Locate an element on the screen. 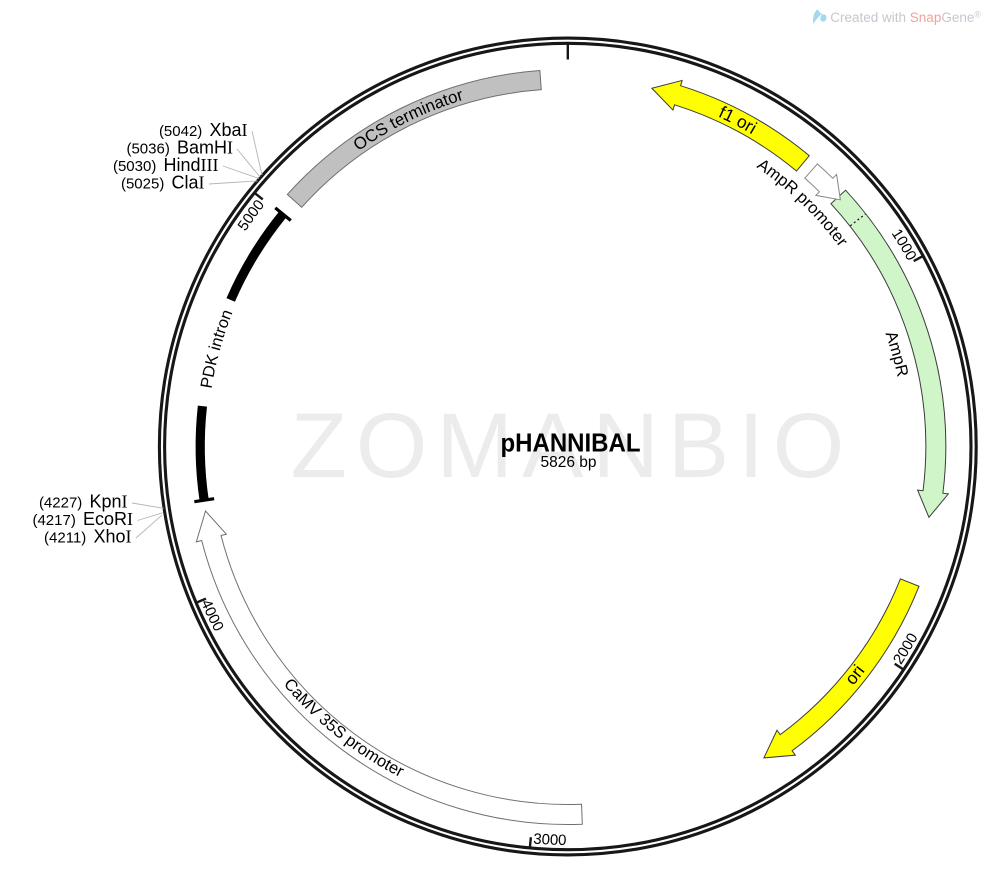  svg-text: (4217) EcoRI is located at coordinates (82, 519).